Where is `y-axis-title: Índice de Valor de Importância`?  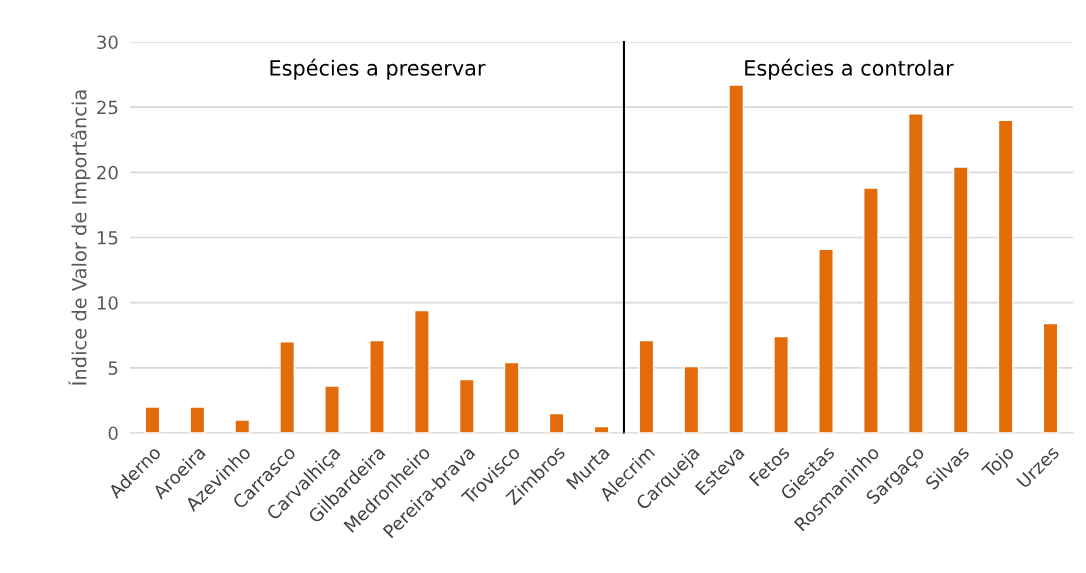
y-axis-title: Índice de Valor de Importância is located at coordinates (79, 237).